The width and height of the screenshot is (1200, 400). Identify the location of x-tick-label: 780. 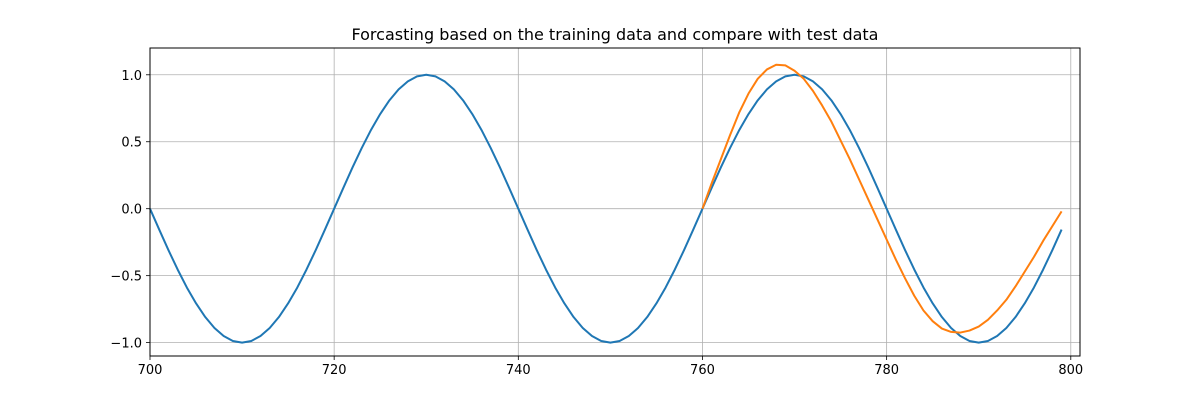
(886, 370).